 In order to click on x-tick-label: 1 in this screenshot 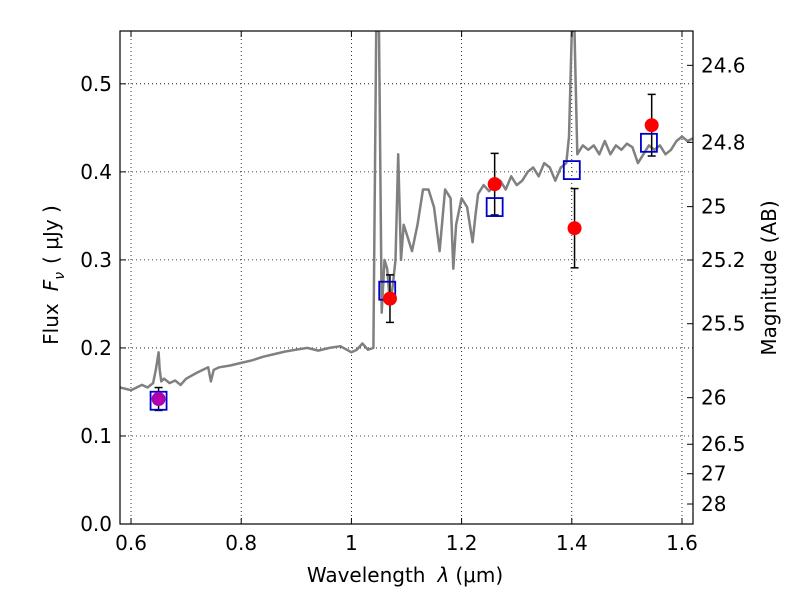, I will do `click(351, 543)`.